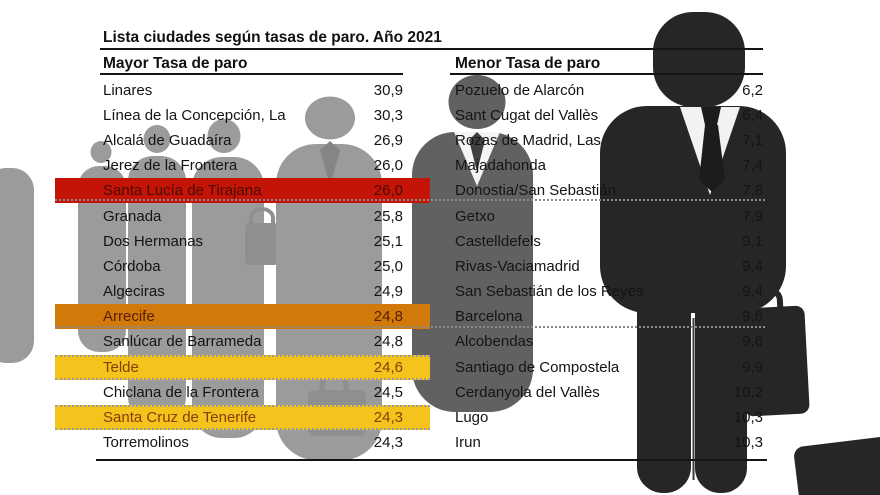  What do you see at coordinates (242, 442) in the screenshot?
I see `table-row: Torremolinos 24,3` at bounding box center [242, 442].